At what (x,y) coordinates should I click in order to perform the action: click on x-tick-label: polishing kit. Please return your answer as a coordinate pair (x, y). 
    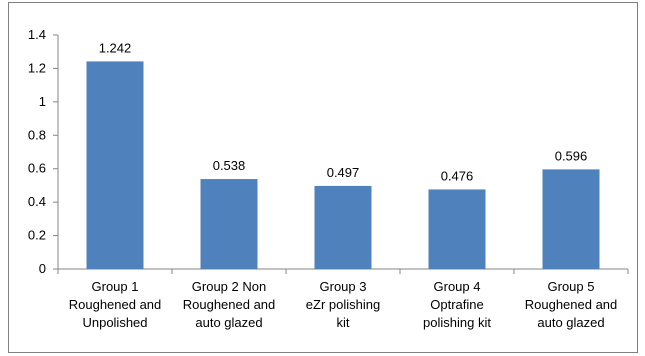
    Looking at the image, I should click on (457, 322).